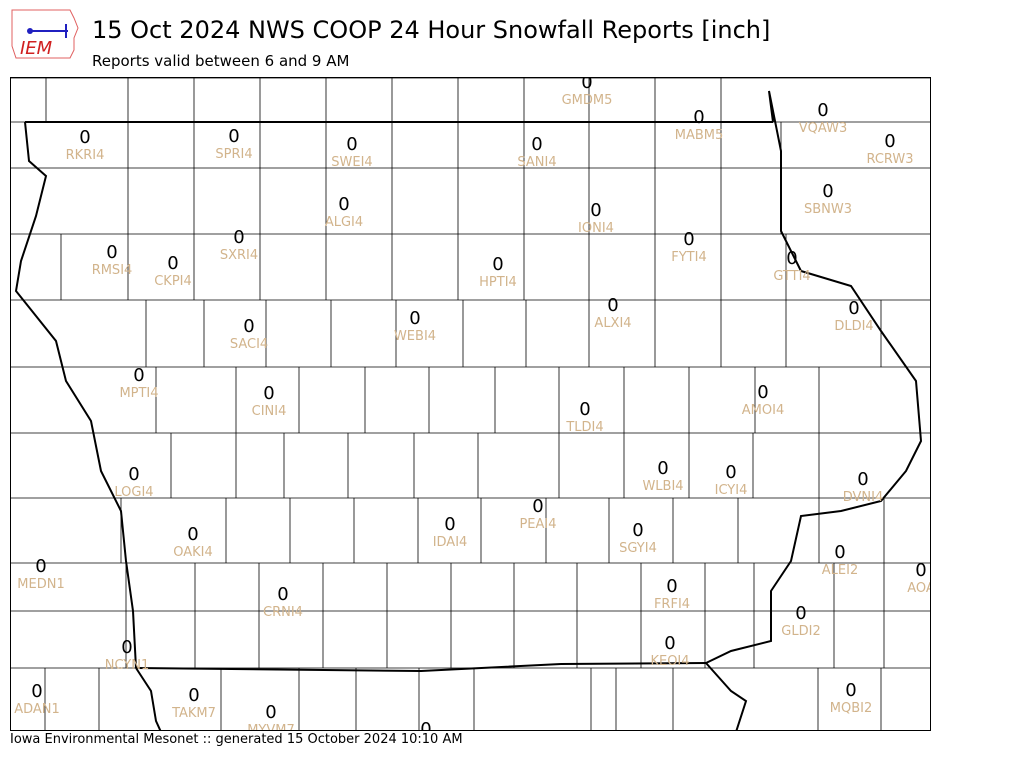 Image resolution: width=1024 pixels, height=768 pixels. Describe the element at coordinates (498, 282) in the screenshot. I see `station-id-label: HPTI4` at that location.